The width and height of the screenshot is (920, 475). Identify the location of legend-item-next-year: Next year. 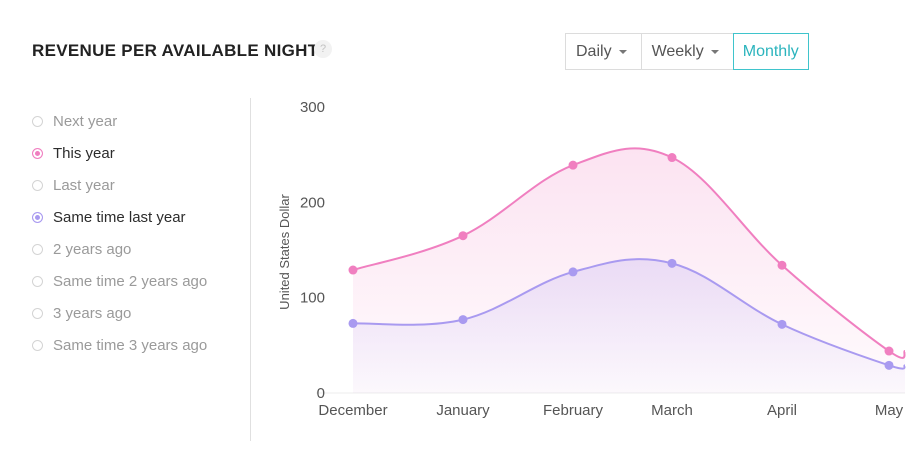
(119, 121).